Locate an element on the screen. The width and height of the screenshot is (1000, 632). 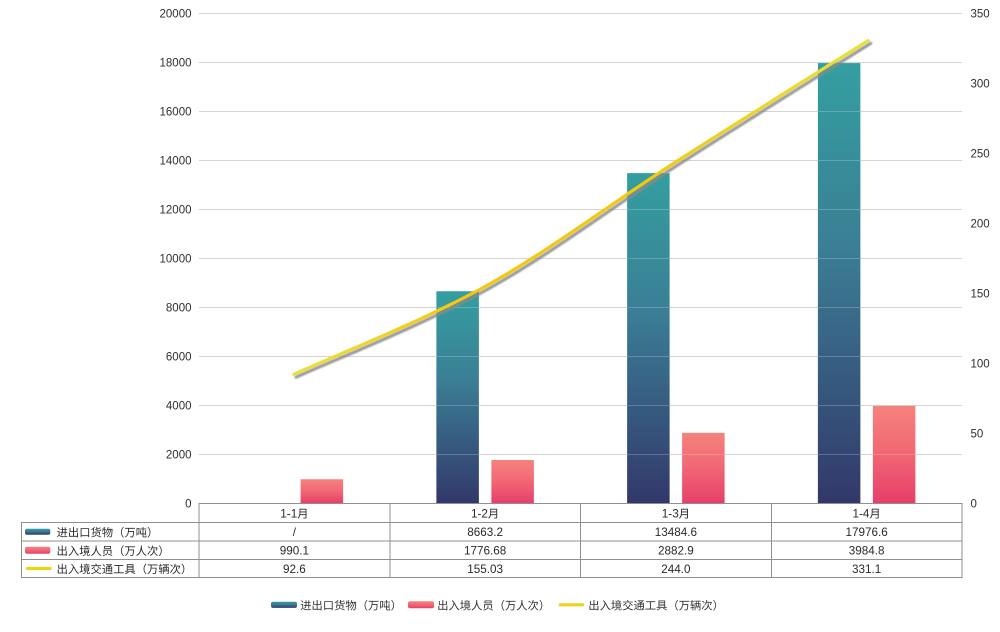
svg-text: 20000 is located at coordinates (176, 15).